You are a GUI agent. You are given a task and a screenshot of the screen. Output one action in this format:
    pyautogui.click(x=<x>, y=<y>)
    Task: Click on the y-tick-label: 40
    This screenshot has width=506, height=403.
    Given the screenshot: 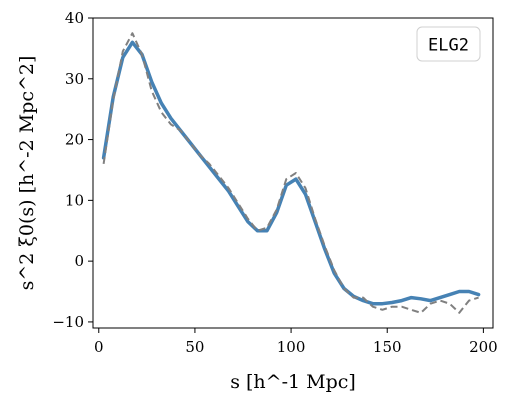 What is the action you would take?
    pyautogui.click(x=74, y=18)
    